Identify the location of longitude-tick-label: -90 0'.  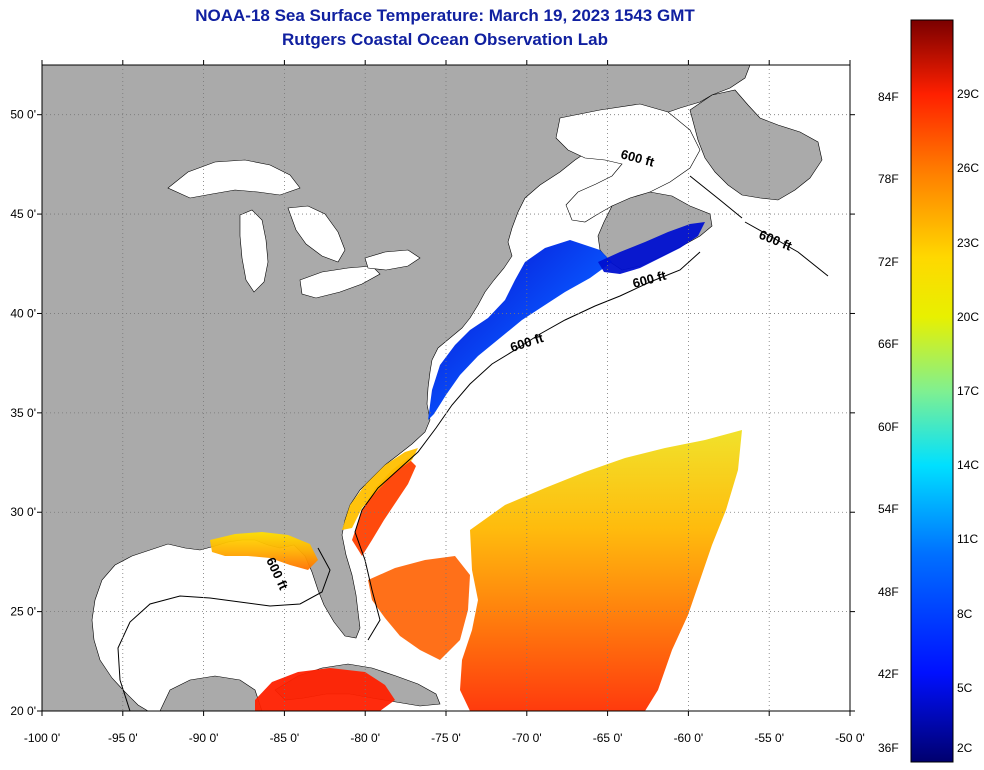
(204, 738).